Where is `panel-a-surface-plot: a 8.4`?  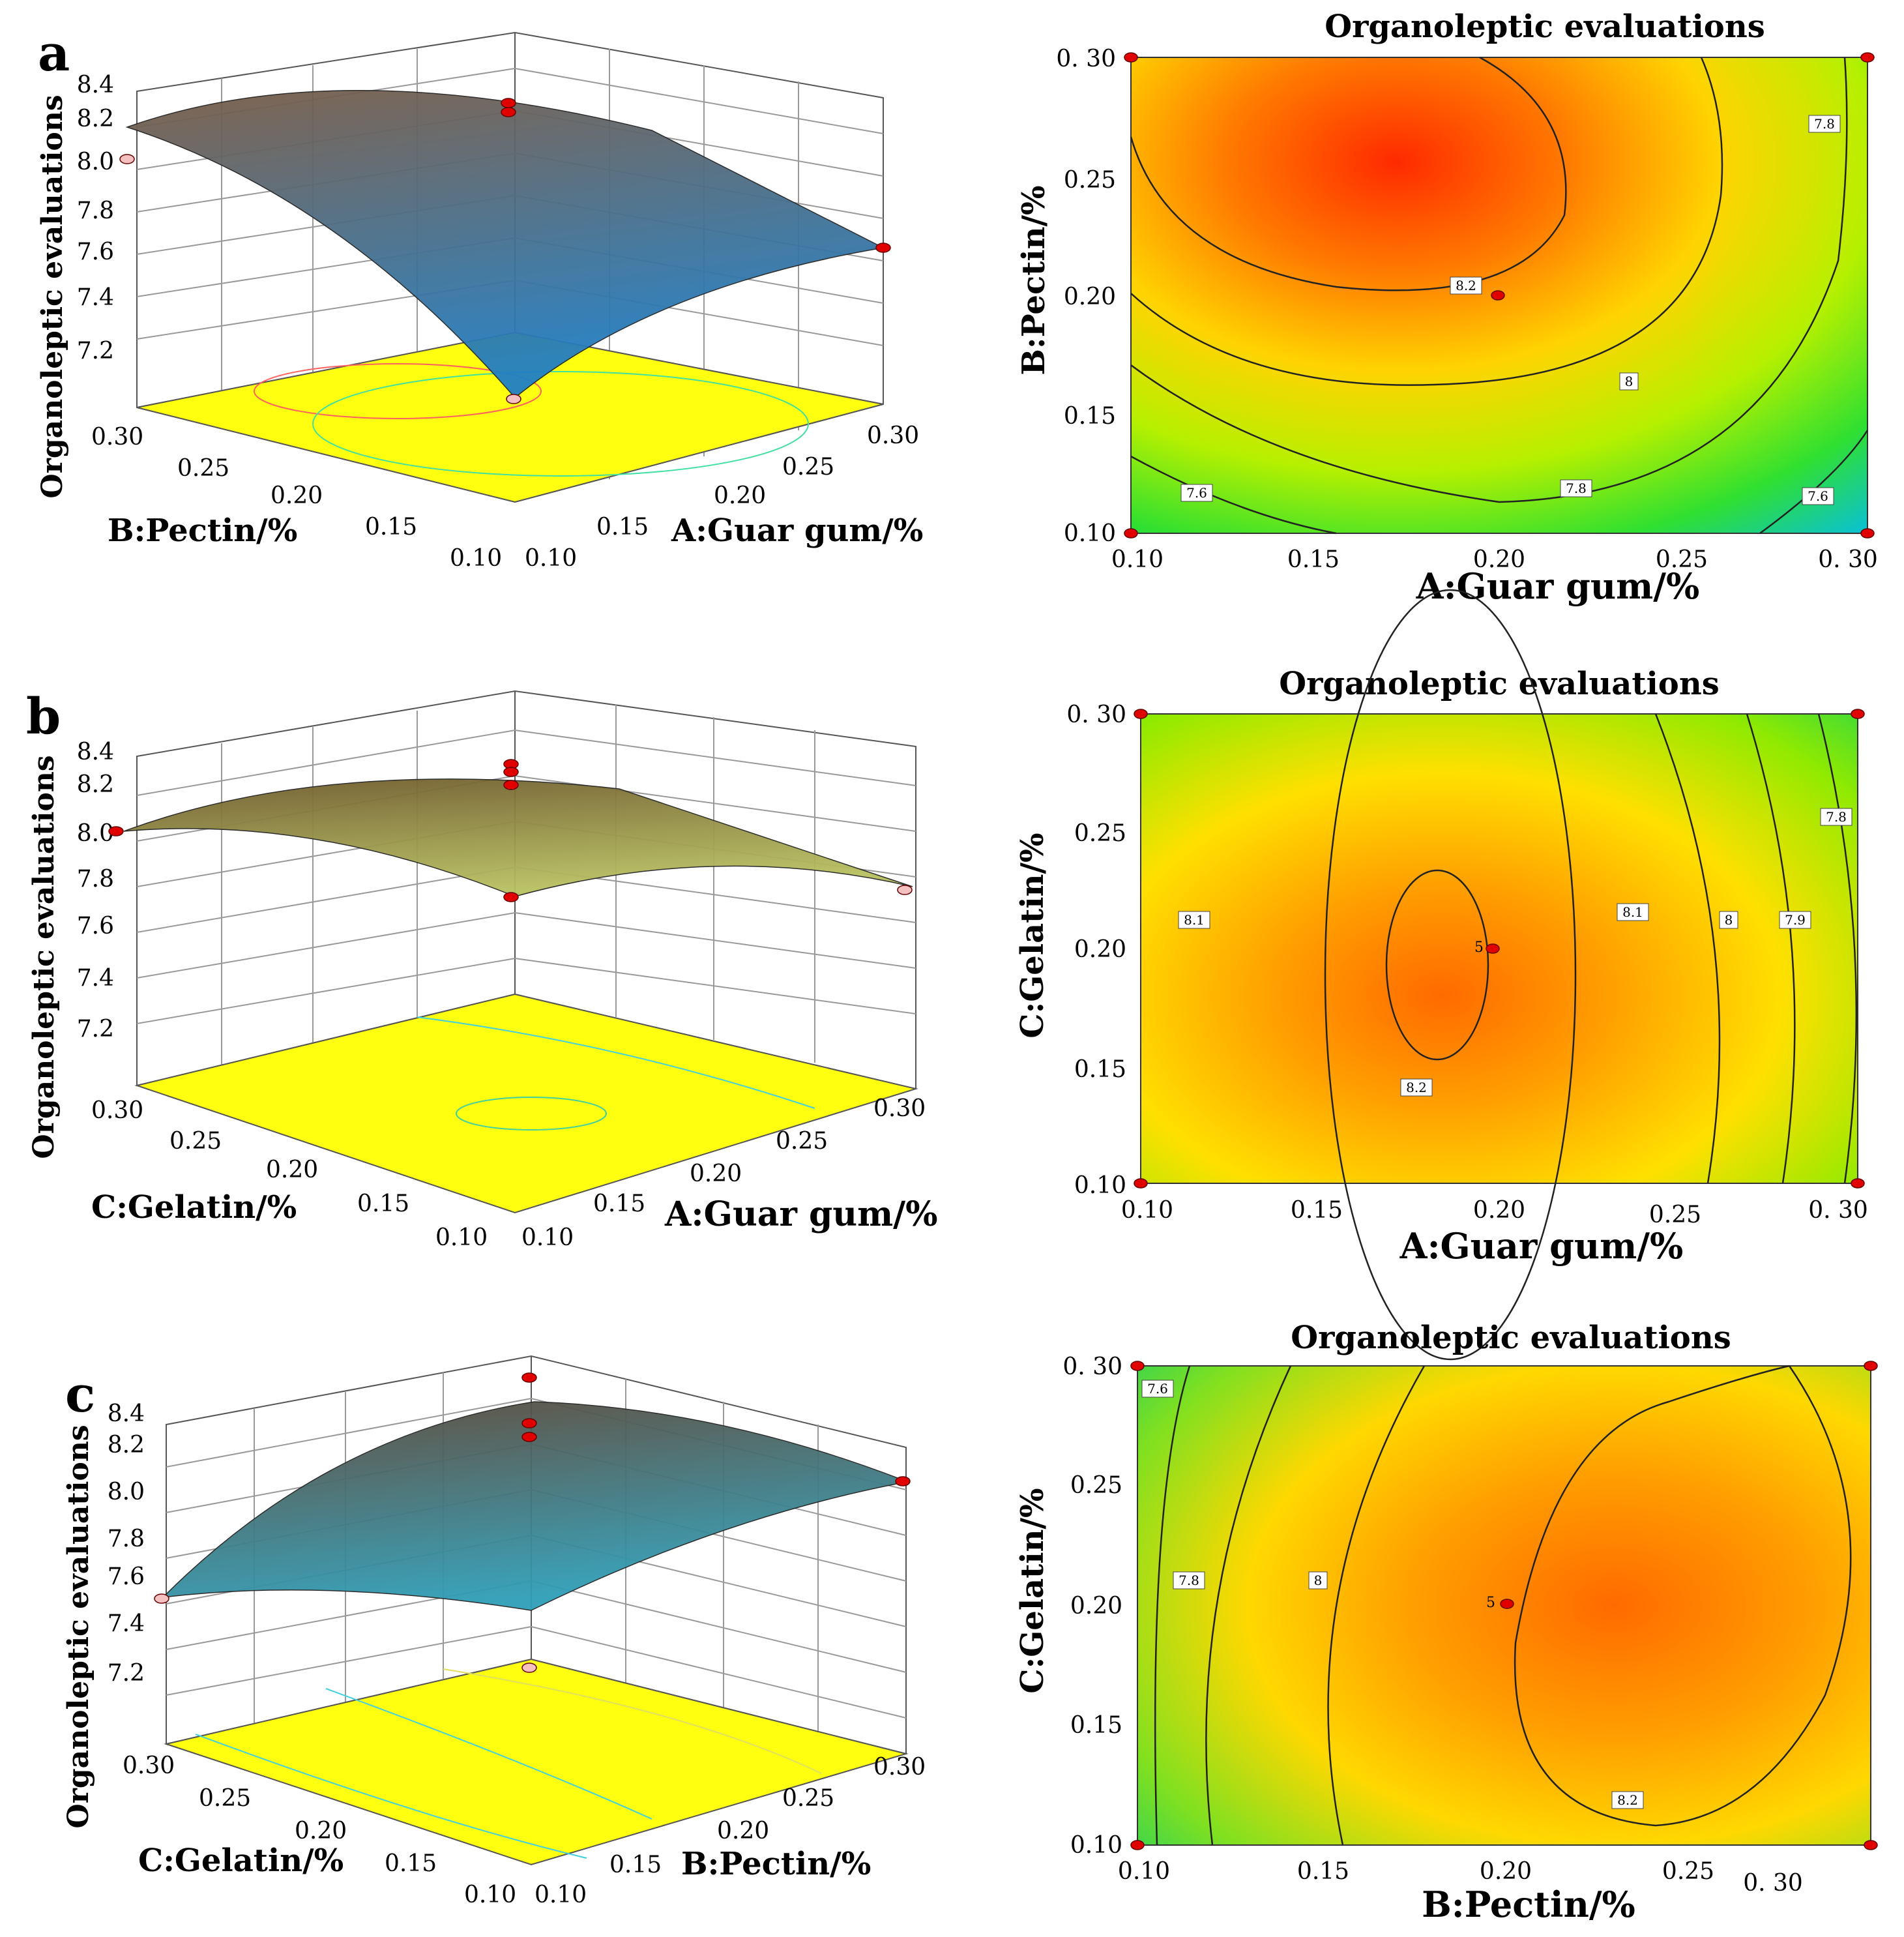 panel-a-surface-plot: a 8.4 is located at coordinates (480, 298).